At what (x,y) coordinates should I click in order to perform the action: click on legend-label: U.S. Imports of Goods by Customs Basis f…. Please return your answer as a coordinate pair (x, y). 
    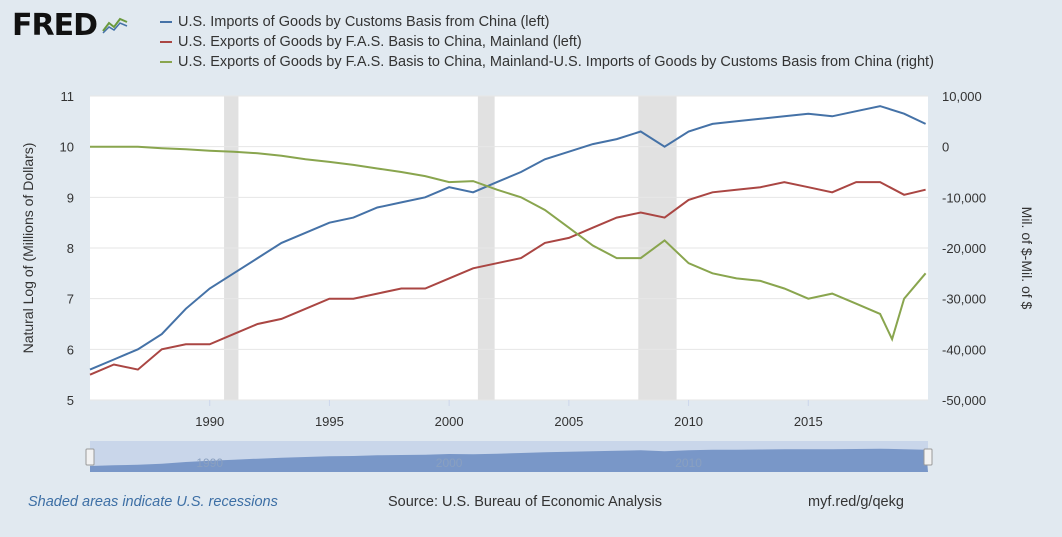
    Looking at the image, I should click on (364, 22).